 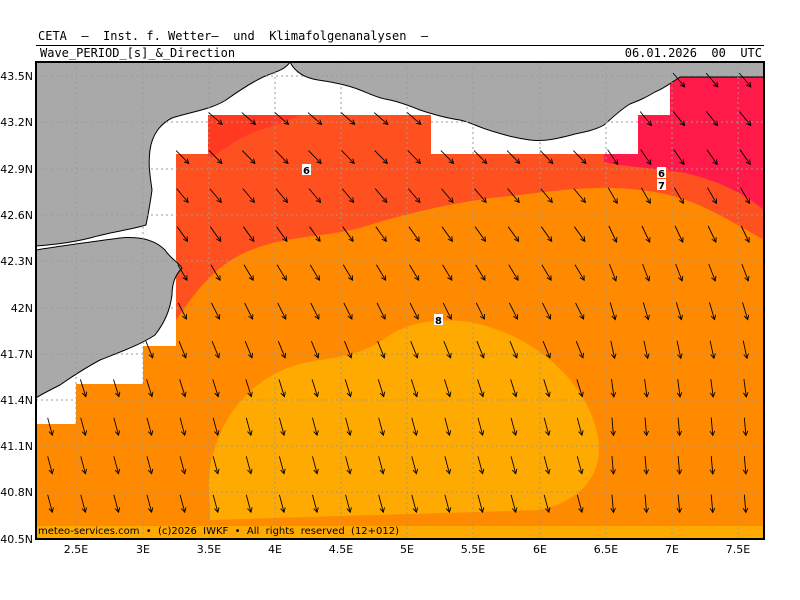 What do you see at coordinates (19, 370) in the screenshot?
I see `place-label-barcelona: Barce` at bounding box center [19, 370].